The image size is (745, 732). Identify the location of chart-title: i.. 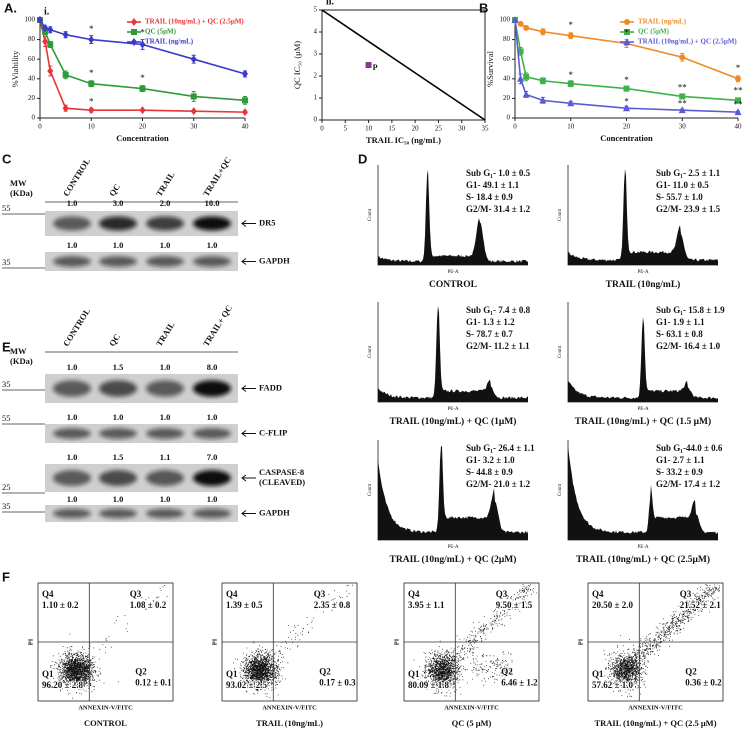
(47, 11).